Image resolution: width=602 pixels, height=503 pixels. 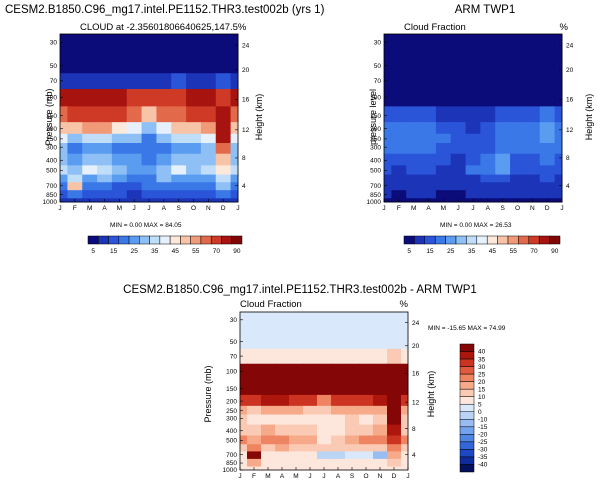 What do you see at coordinates (51, 195) in the screenshot?
I see `pressure-tick-label: 850` at bounding box center [51, 195].